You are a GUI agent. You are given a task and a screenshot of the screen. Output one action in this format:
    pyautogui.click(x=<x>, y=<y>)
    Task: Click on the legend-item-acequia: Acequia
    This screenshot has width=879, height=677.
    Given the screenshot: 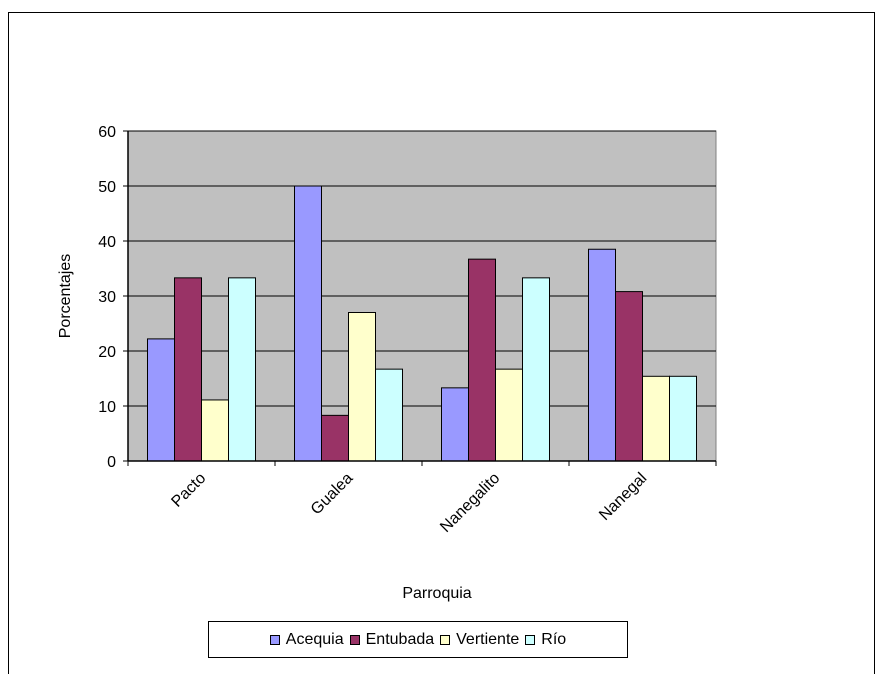 What is the action you would take?
    pyautogui.click(x=306, y=639)
    